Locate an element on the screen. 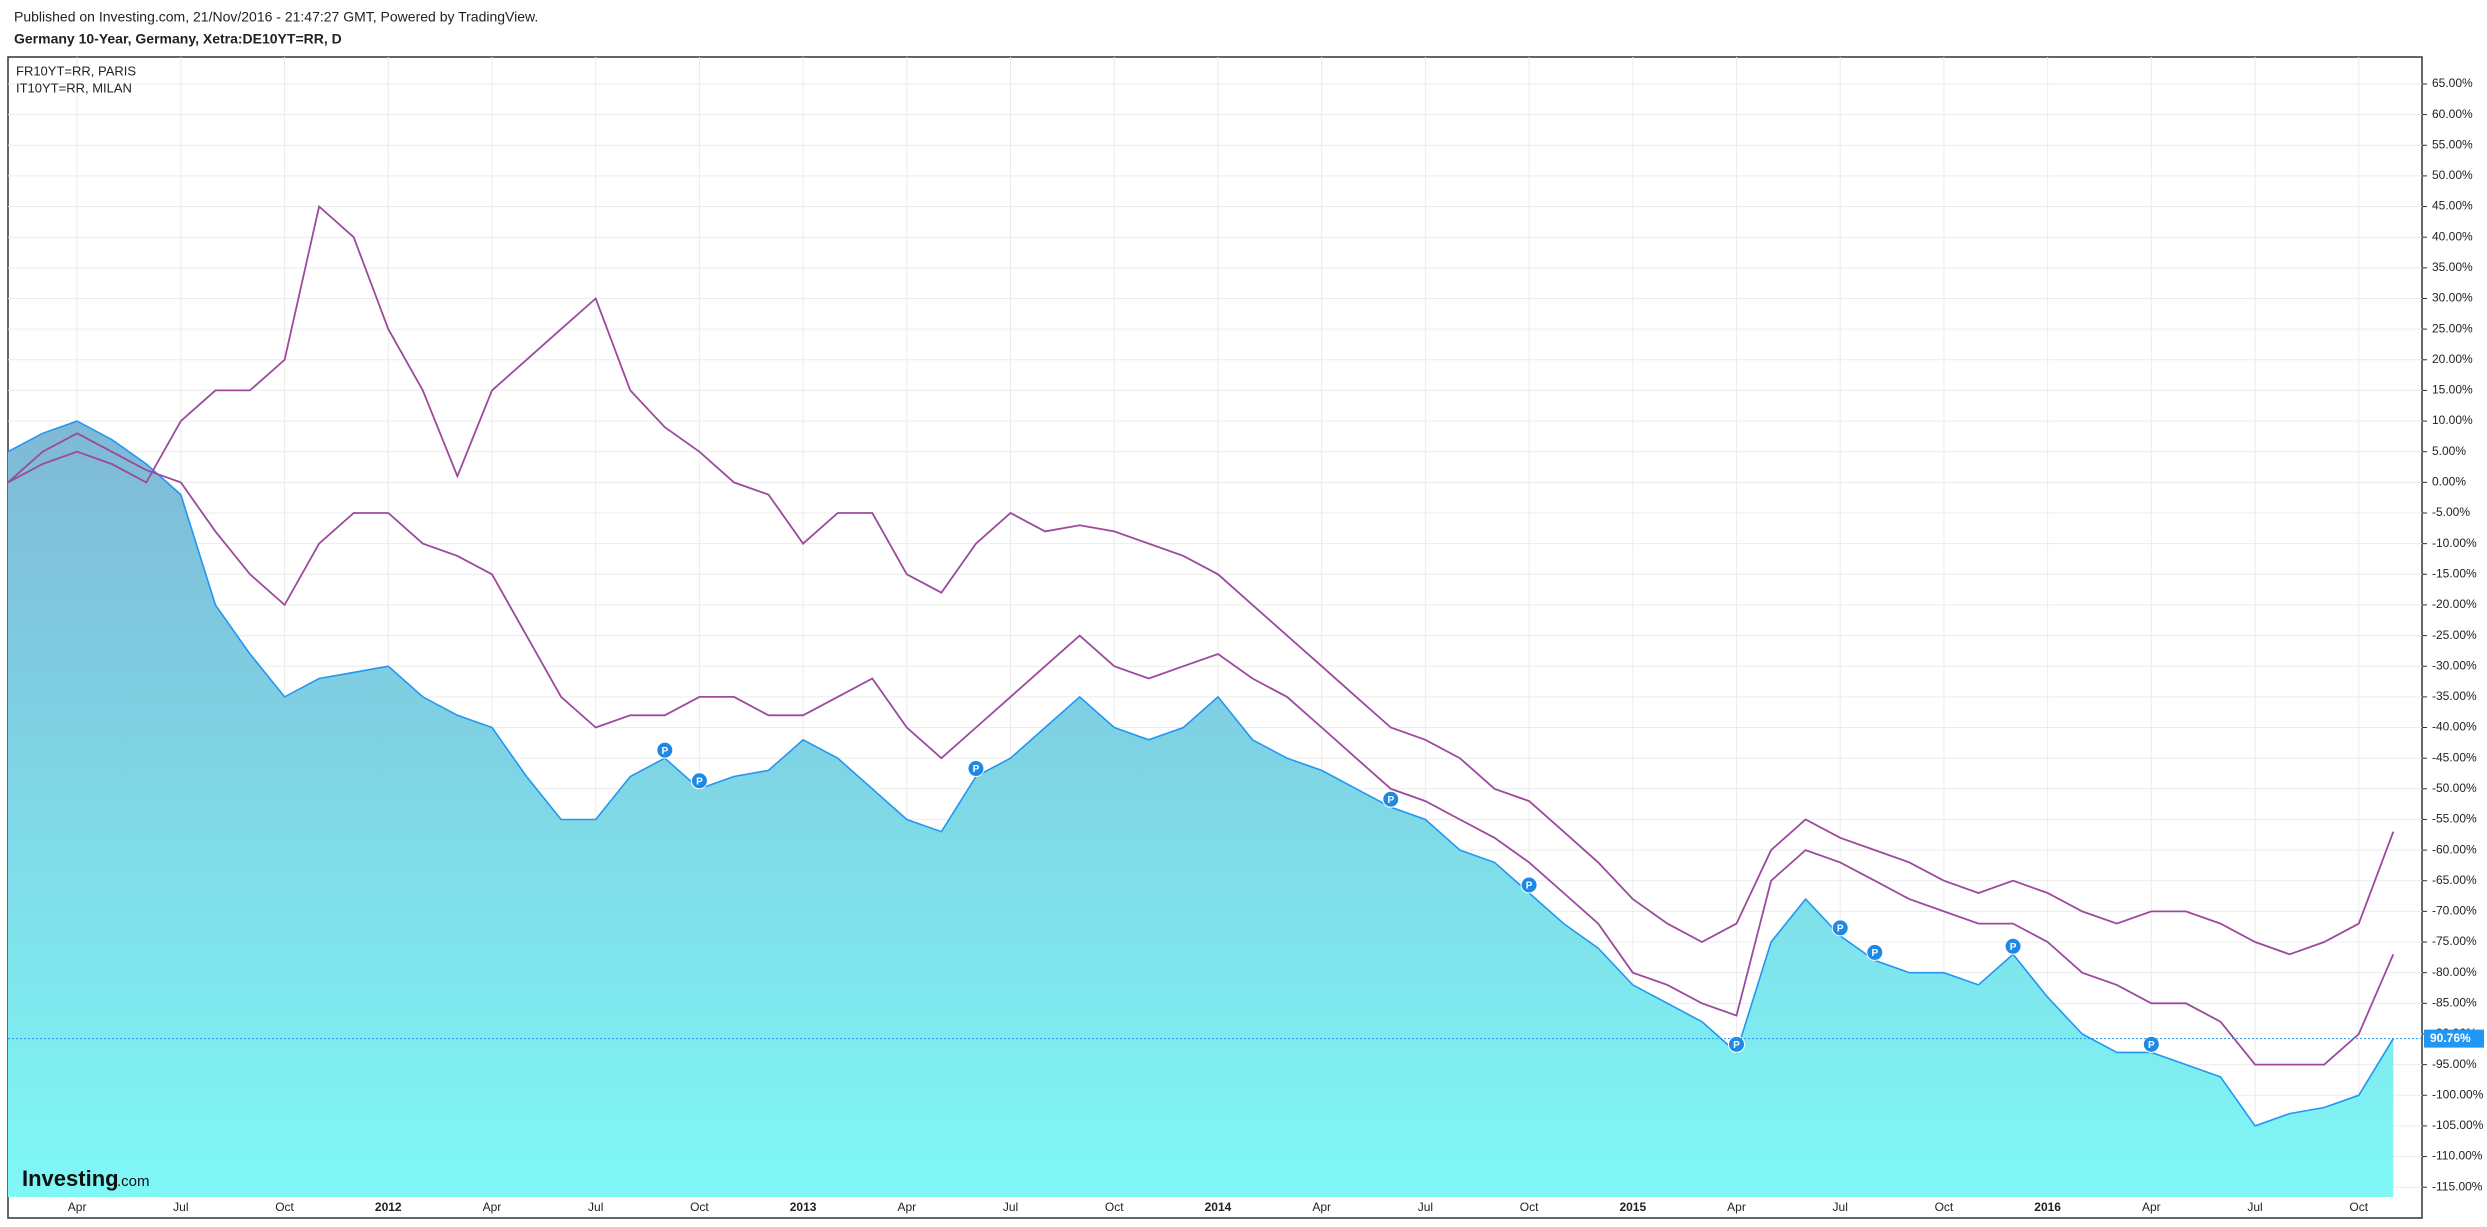  y-tick-label: -35.00% is located at coordinates (2454, 696).